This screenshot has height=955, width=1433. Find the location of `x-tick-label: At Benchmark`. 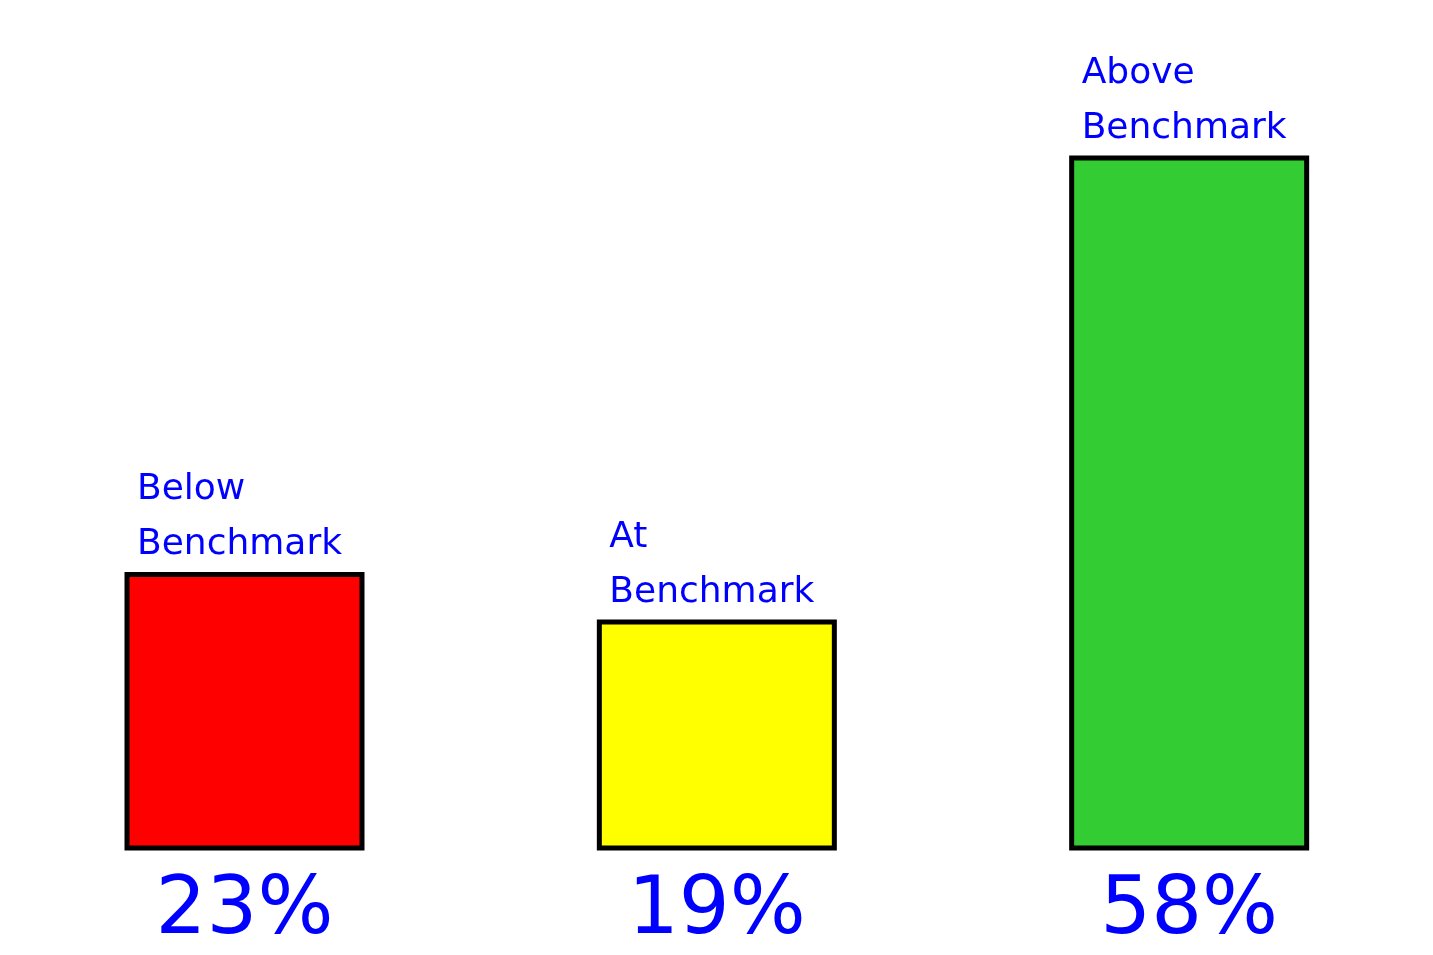

x-tick-label: At Benchmark is located at coordinates (712, 561).